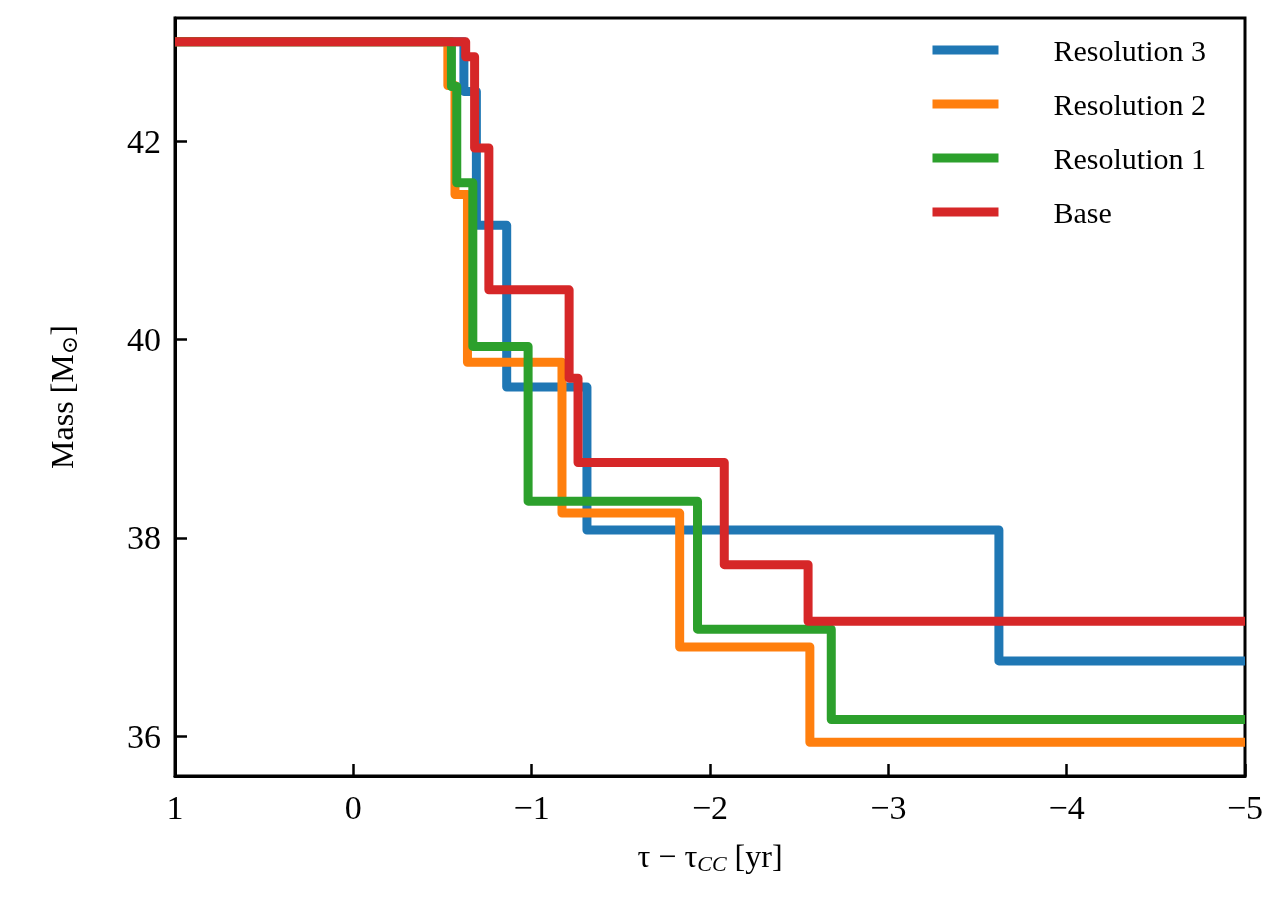 Image resolution: width=1281 pixels, height=923 pixels. Describe the element at coordinates (1245, 807) in the screenshot. I see `x-tick-label: −5` at that location.